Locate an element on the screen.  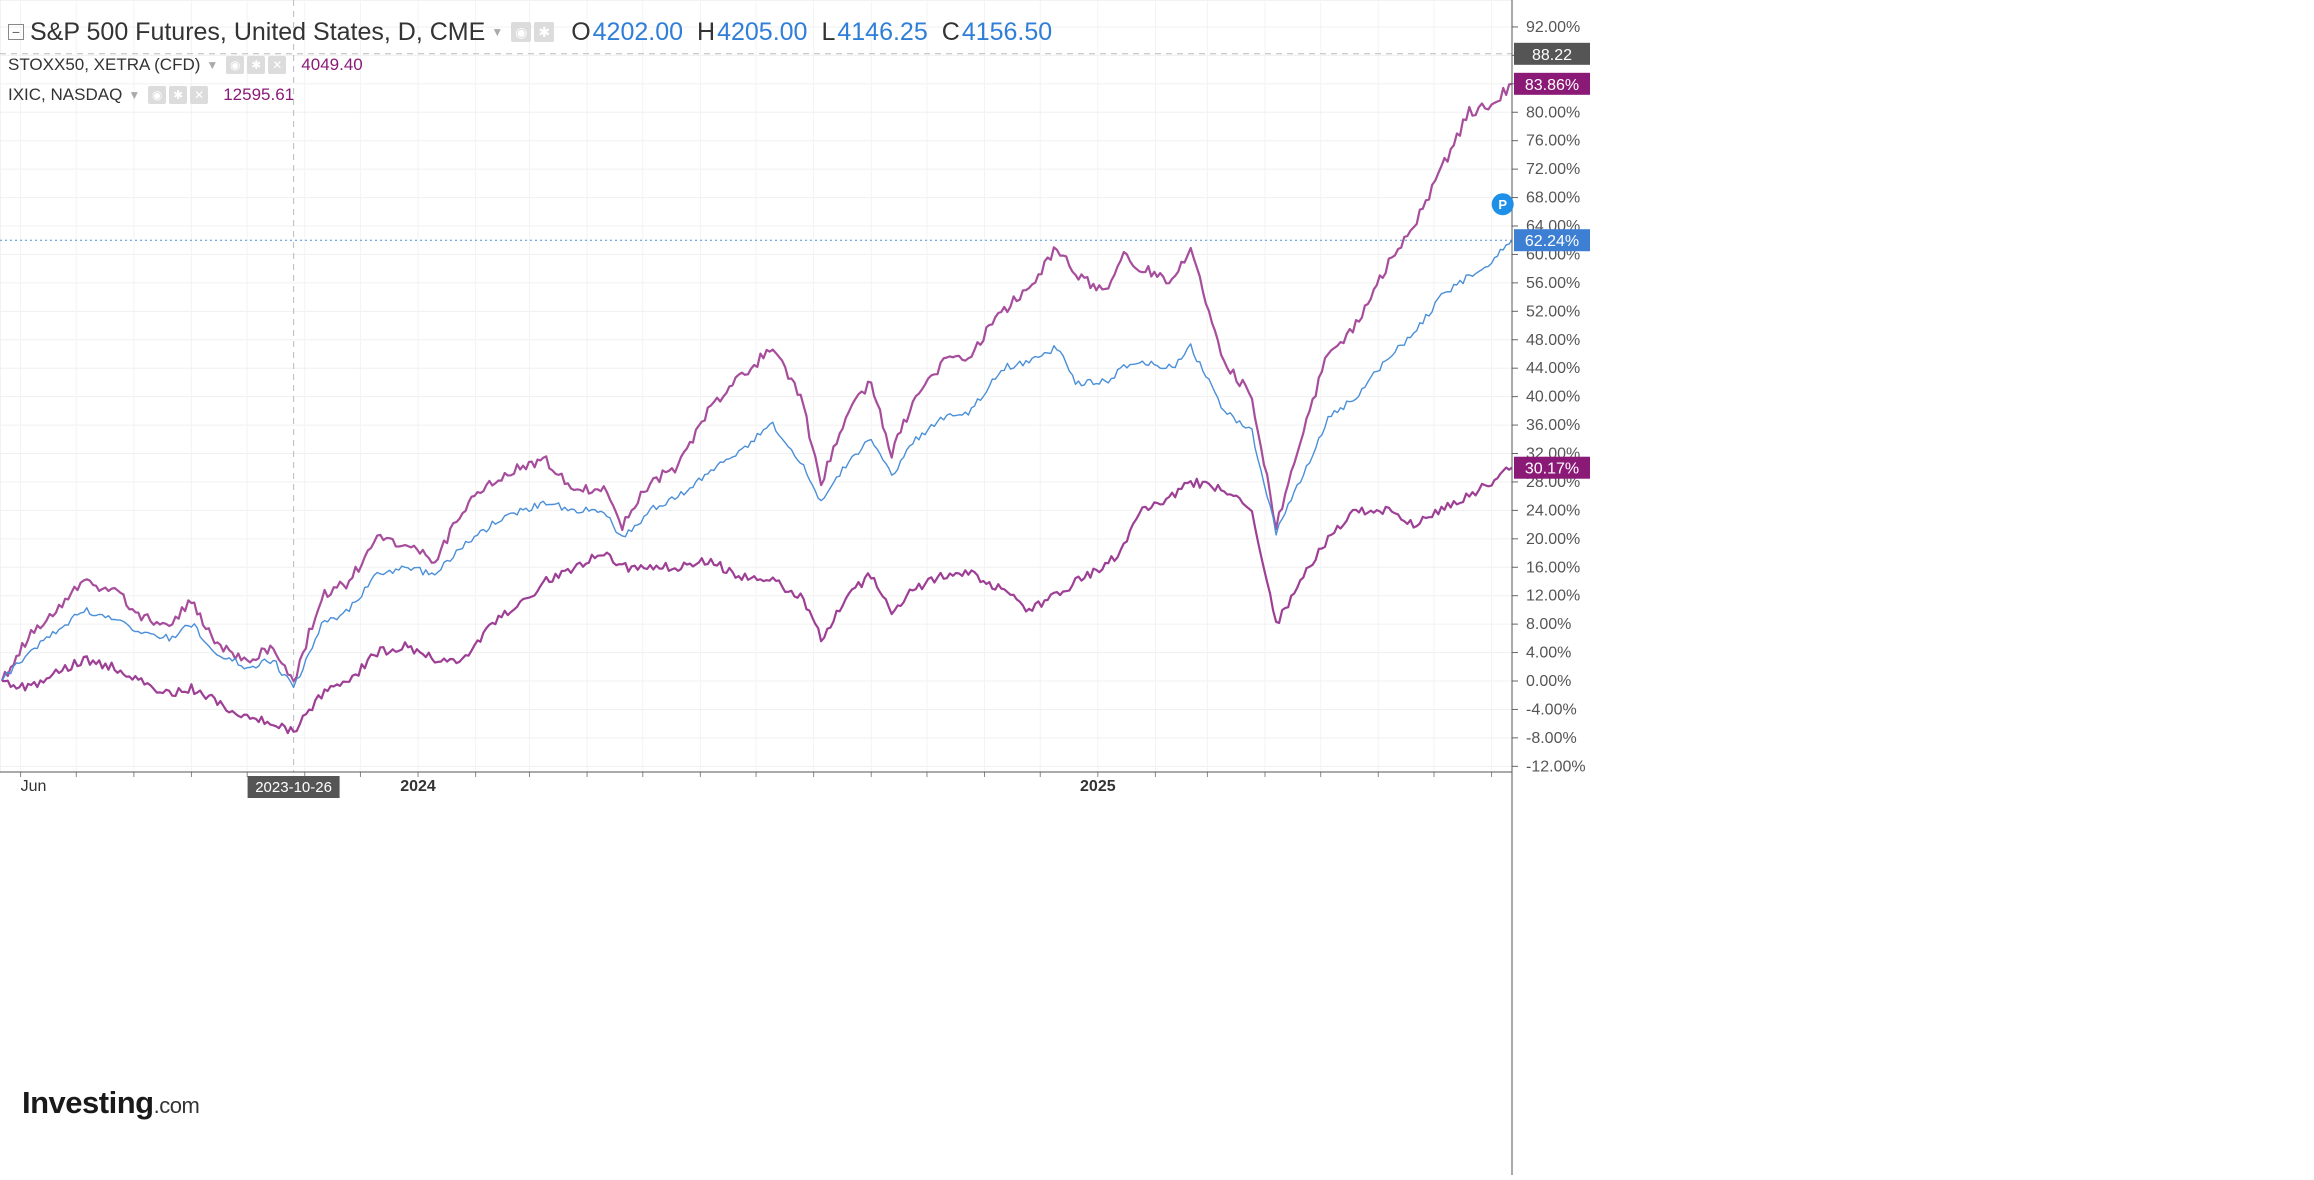
y-tick-label: 20.00% is located at coordinates (1553, 539).